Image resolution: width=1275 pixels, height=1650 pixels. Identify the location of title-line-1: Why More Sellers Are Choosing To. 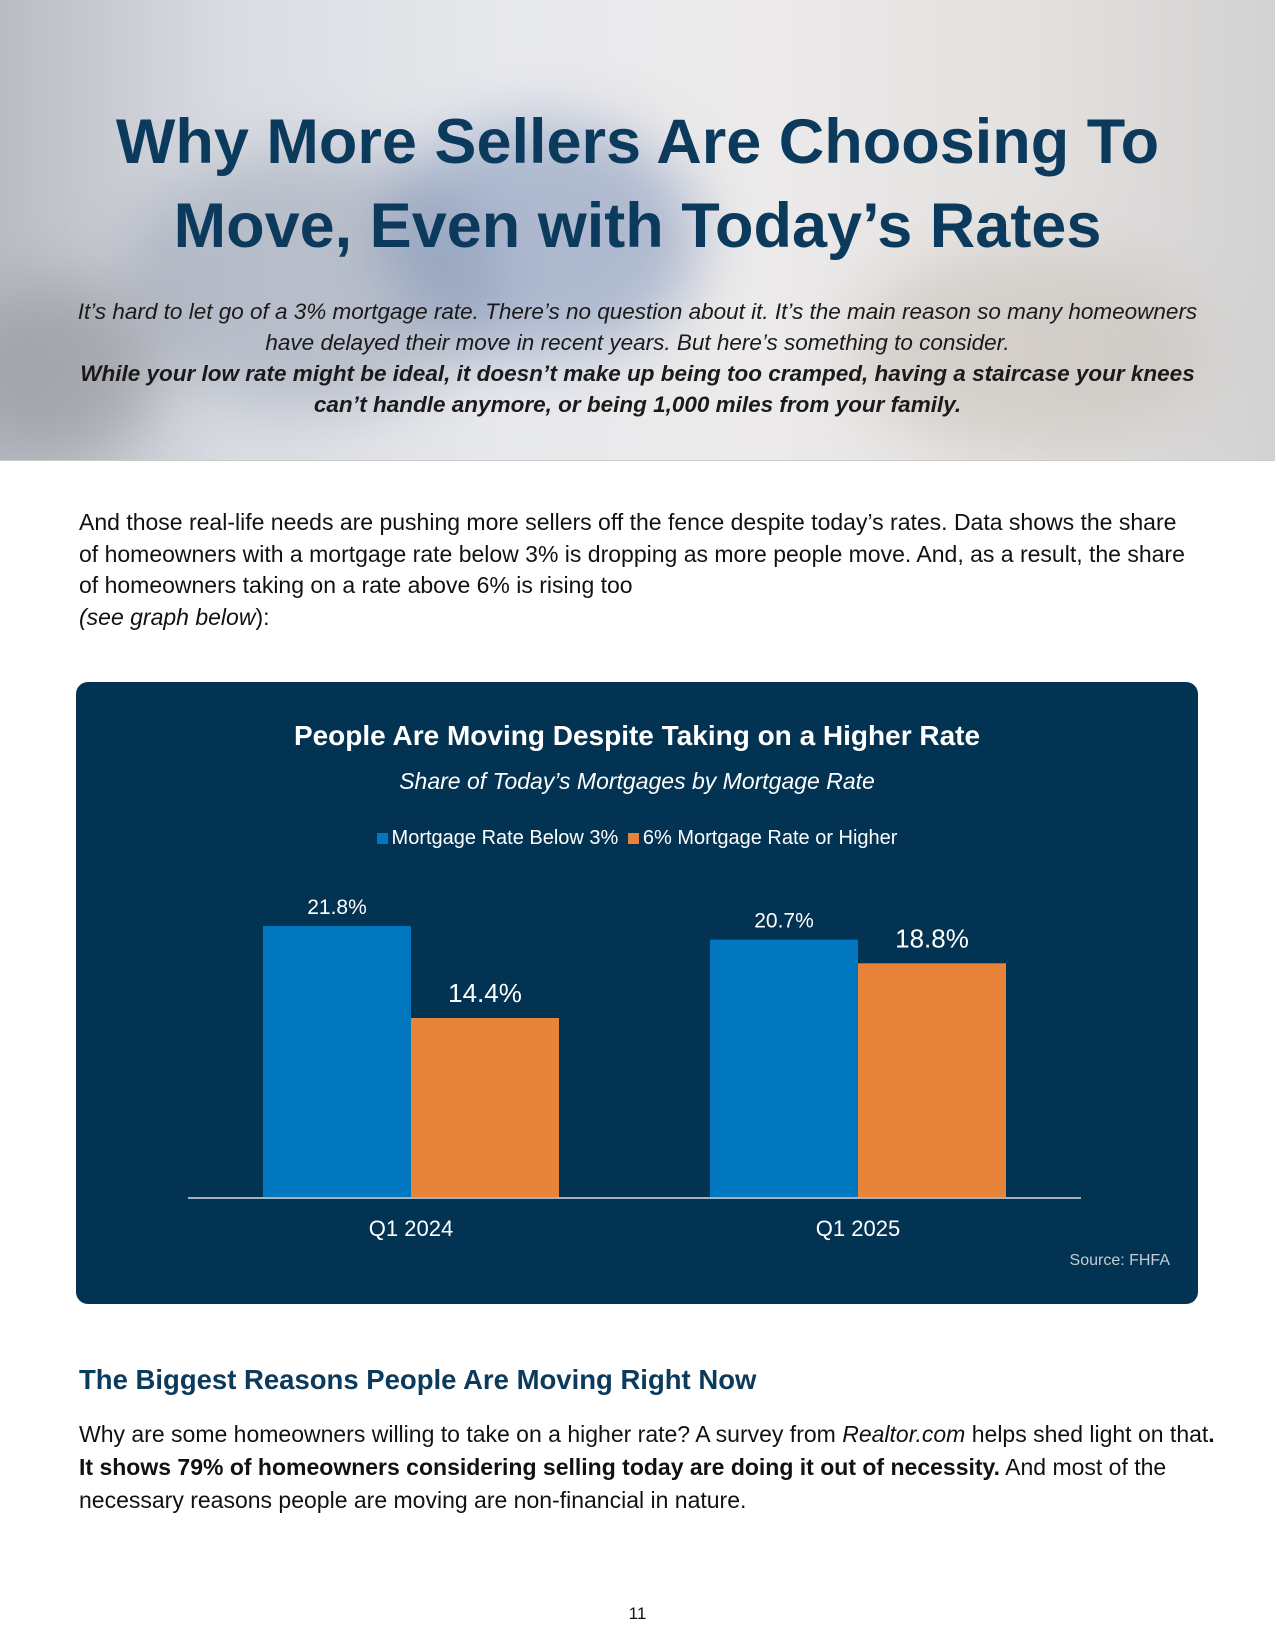
(637, 142).